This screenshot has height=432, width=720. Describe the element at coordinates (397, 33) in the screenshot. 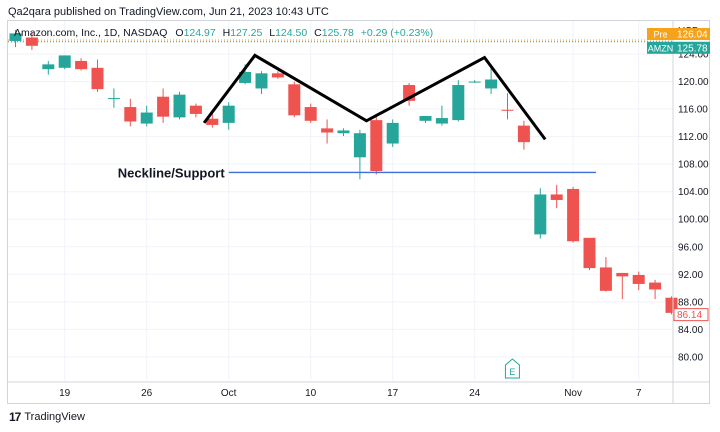

I see `ohlc-change: +0.29 (+0.23%)` at that location.